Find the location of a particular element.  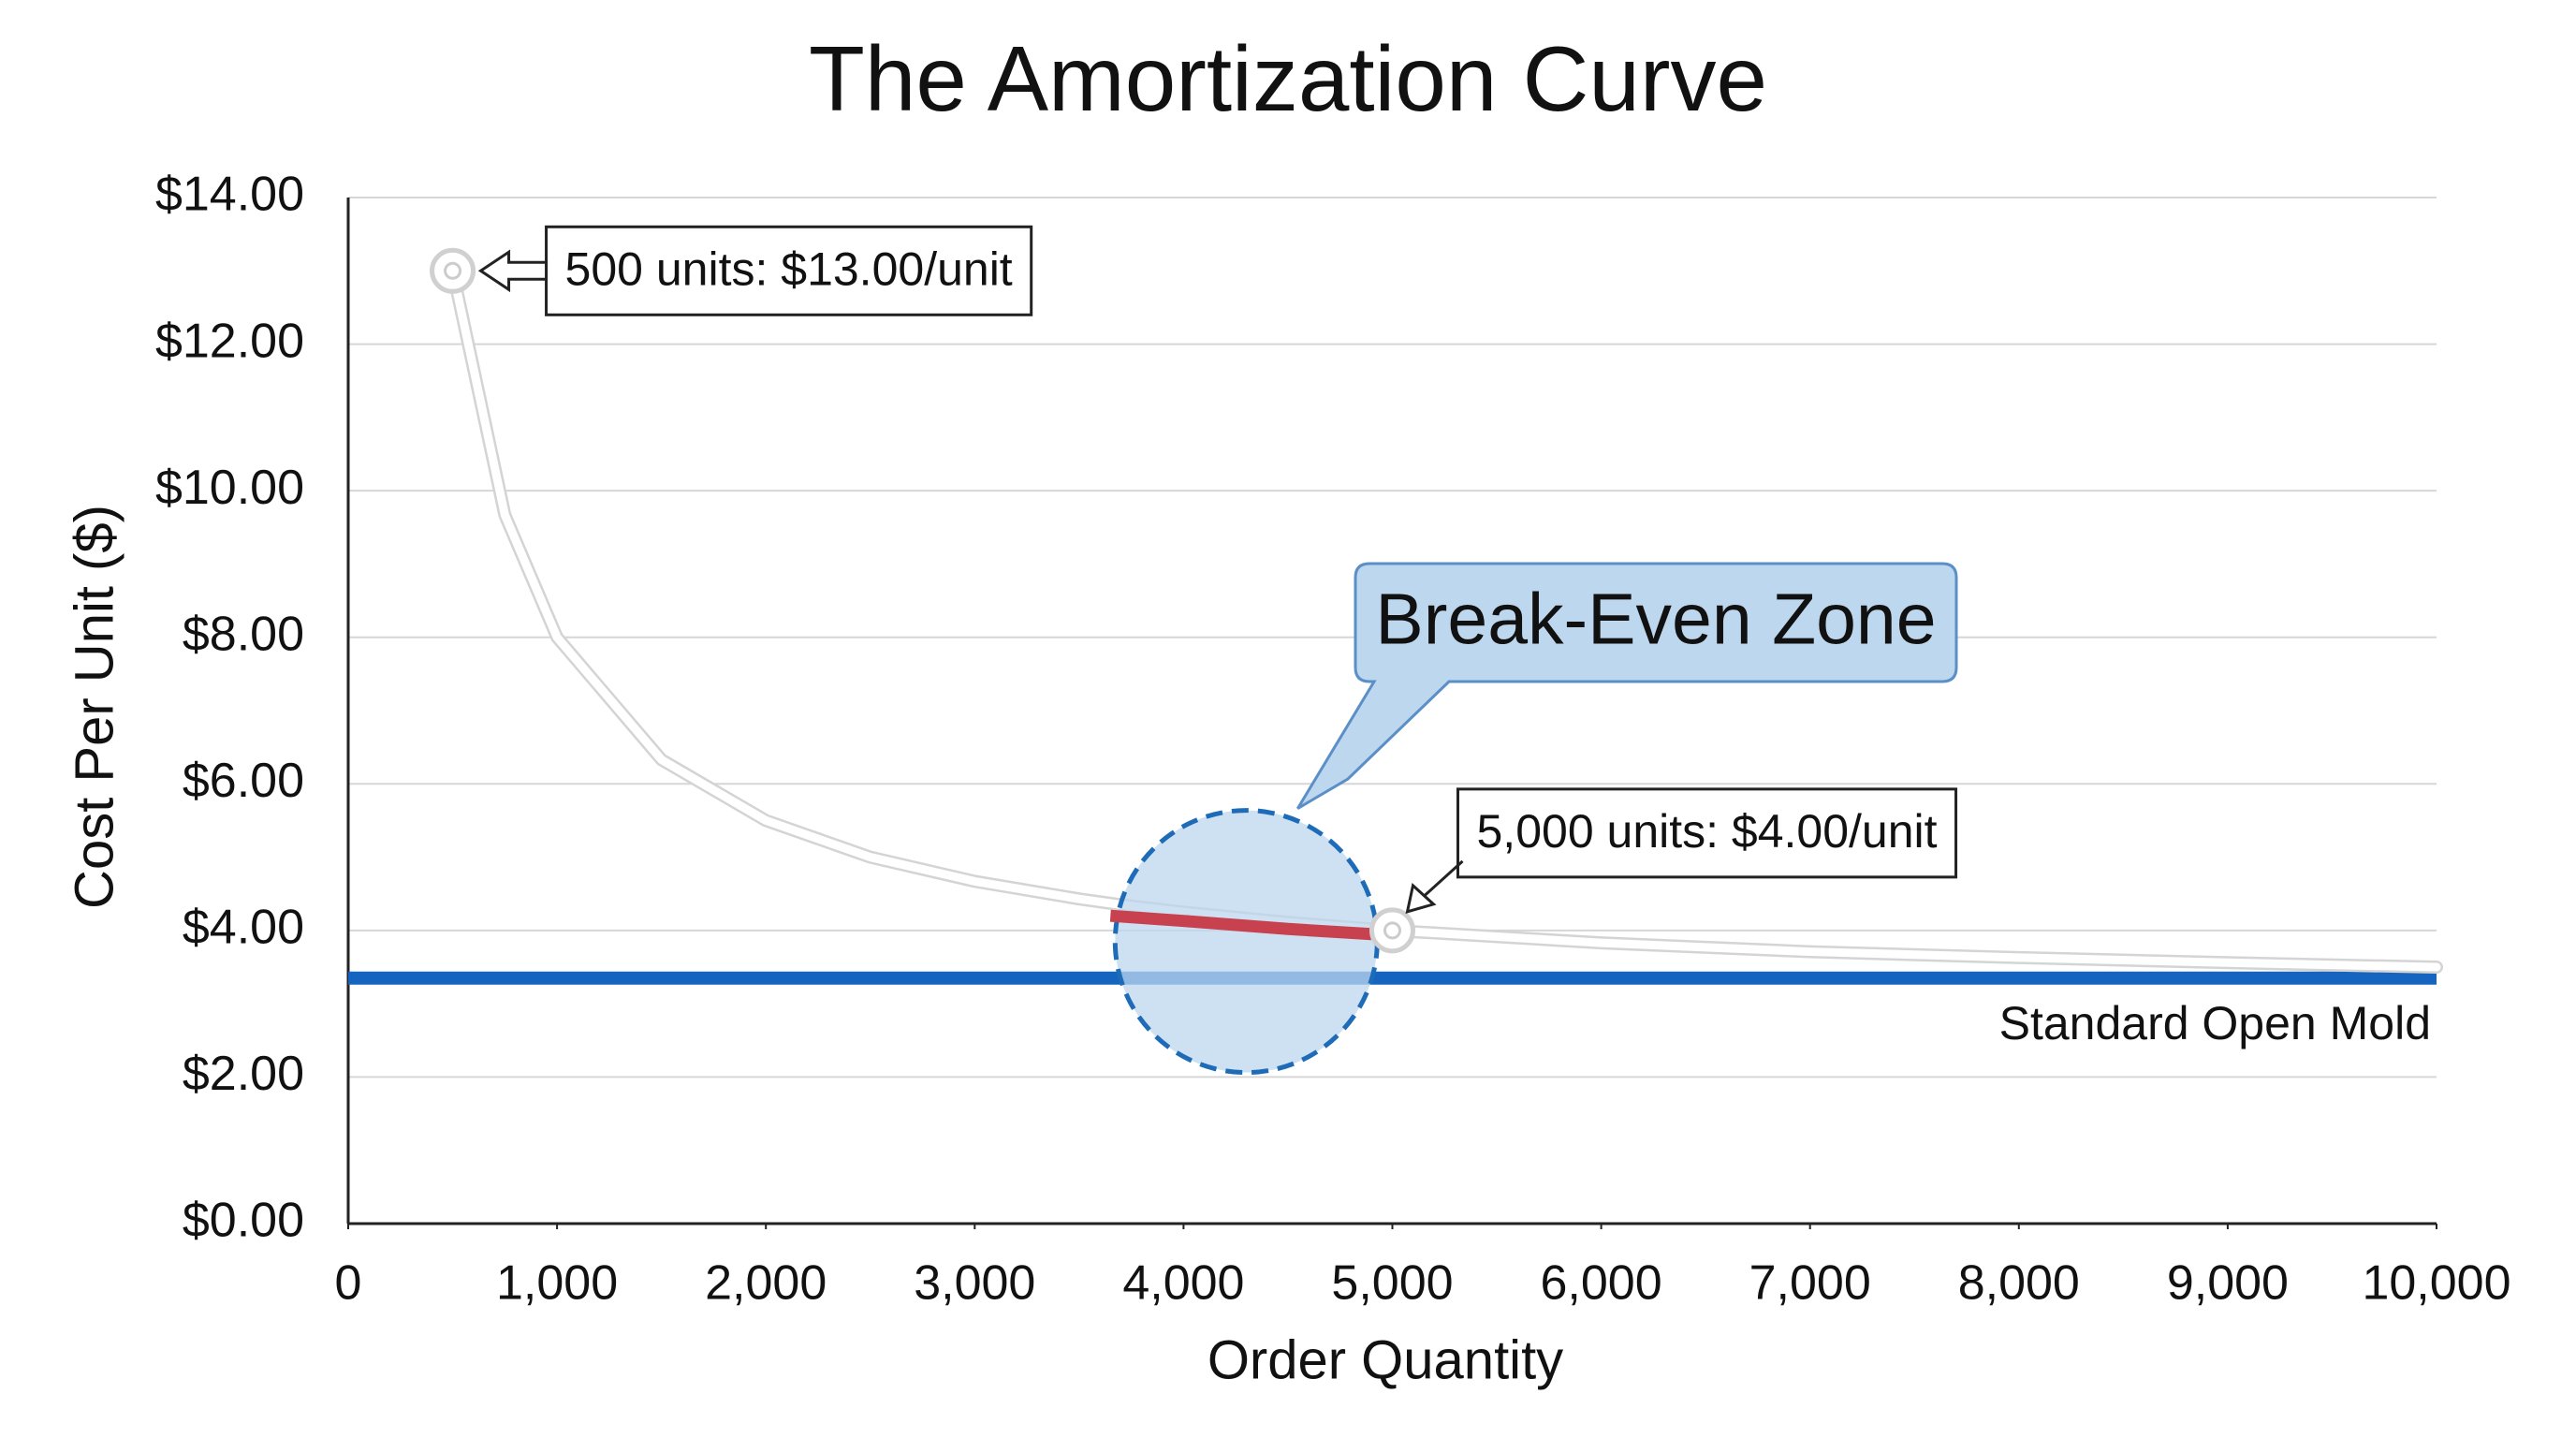

y-tick-label: $0.00 is located at coordinates (243, 1221).